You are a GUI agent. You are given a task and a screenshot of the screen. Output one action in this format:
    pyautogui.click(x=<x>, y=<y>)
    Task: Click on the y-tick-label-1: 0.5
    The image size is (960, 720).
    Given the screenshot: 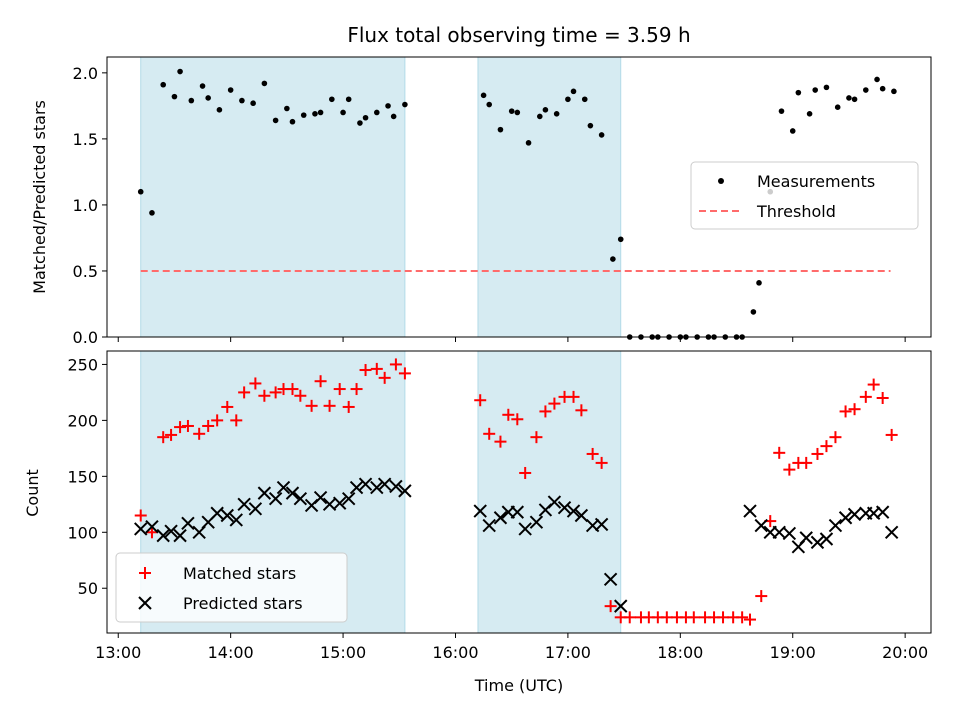 What is the action you would take?
    pyautogui.click(x=85, y=271)
    